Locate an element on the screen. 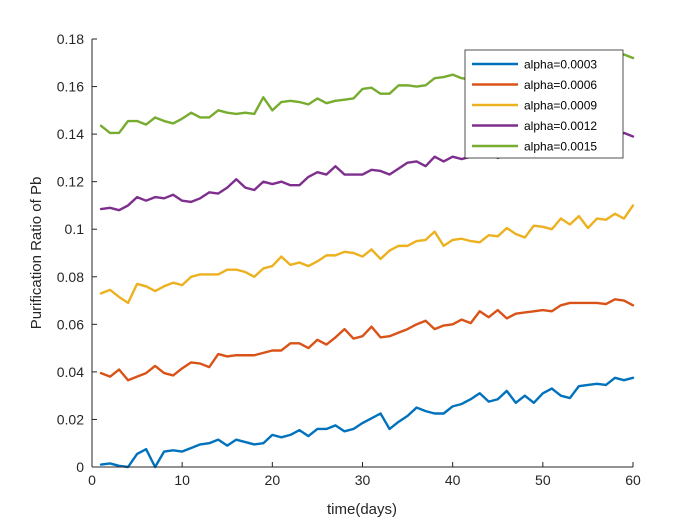  y-tick-label: 0.14 is located at coordinates (70, 134).